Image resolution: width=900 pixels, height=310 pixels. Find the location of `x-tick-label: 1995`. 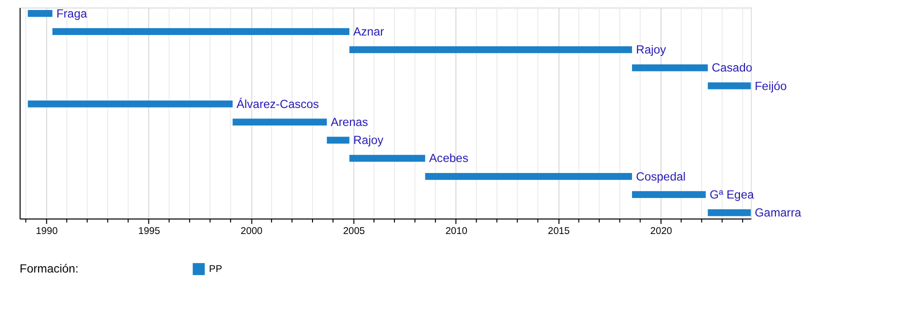

x-tick-label: 1995 is located at coordinates (149, 231).